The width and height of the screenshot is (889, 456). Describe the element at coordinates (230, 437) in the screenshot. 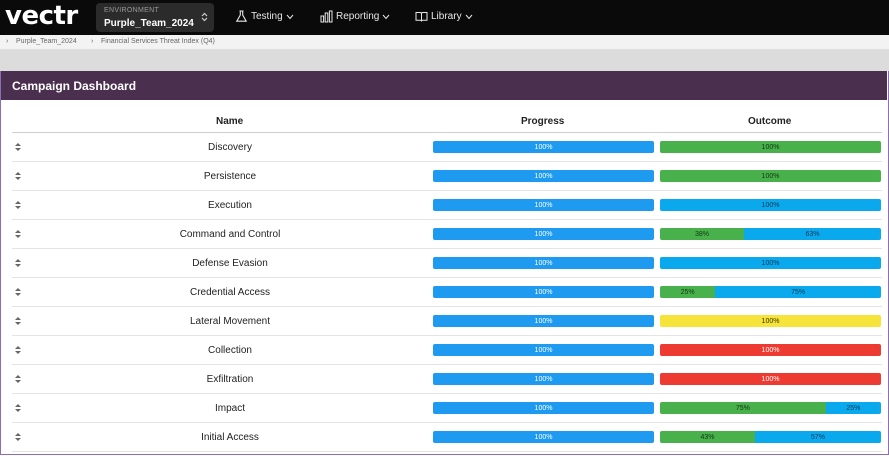

I see `row-name: Initial Access` at that location.